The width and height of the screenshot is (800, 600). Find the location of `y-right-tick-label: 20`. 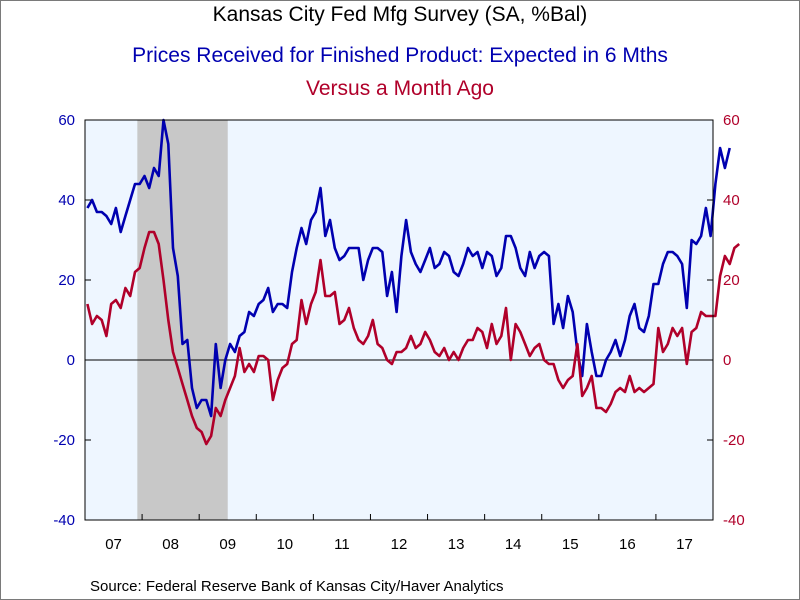

y-right-tick-label: 20 is located at coordinates (731, 280).